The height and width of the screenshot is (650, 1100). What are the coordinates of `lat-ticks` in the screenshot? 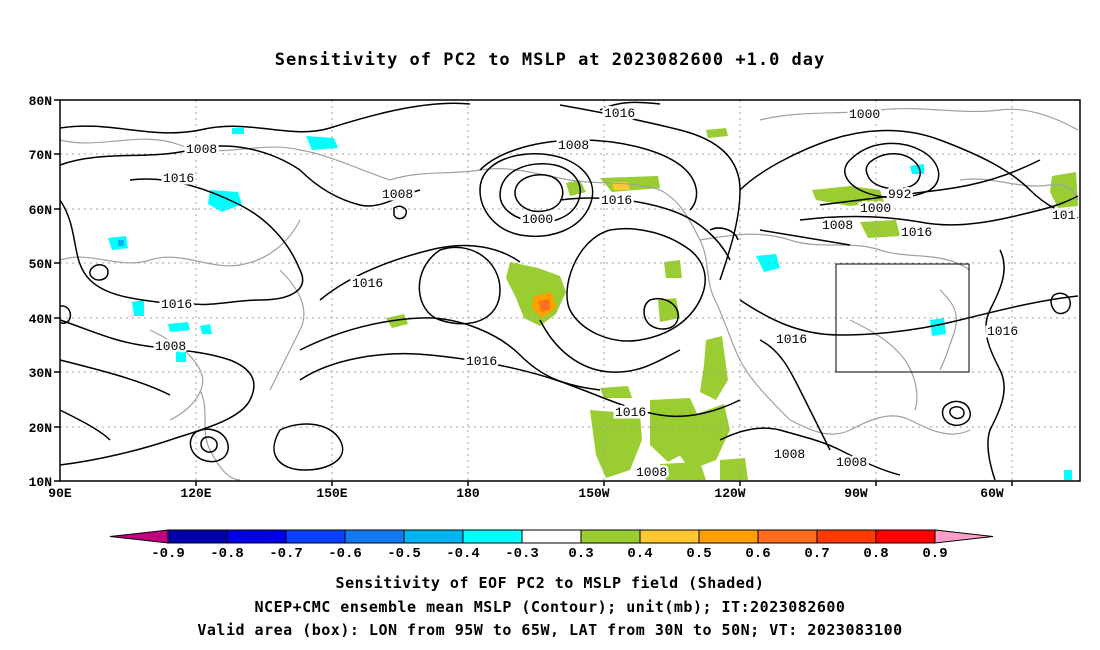 It's located at (57, 290).